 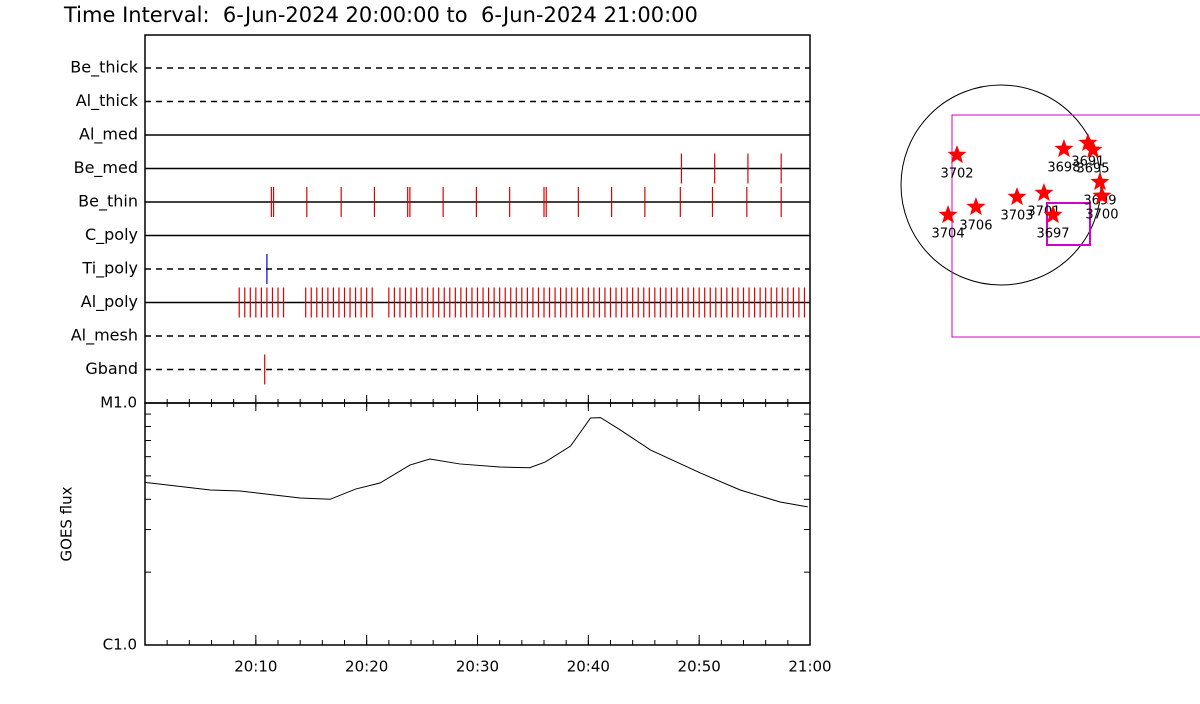 I want to click on x-tick-label: 20:10, so click(x=255, y=667).